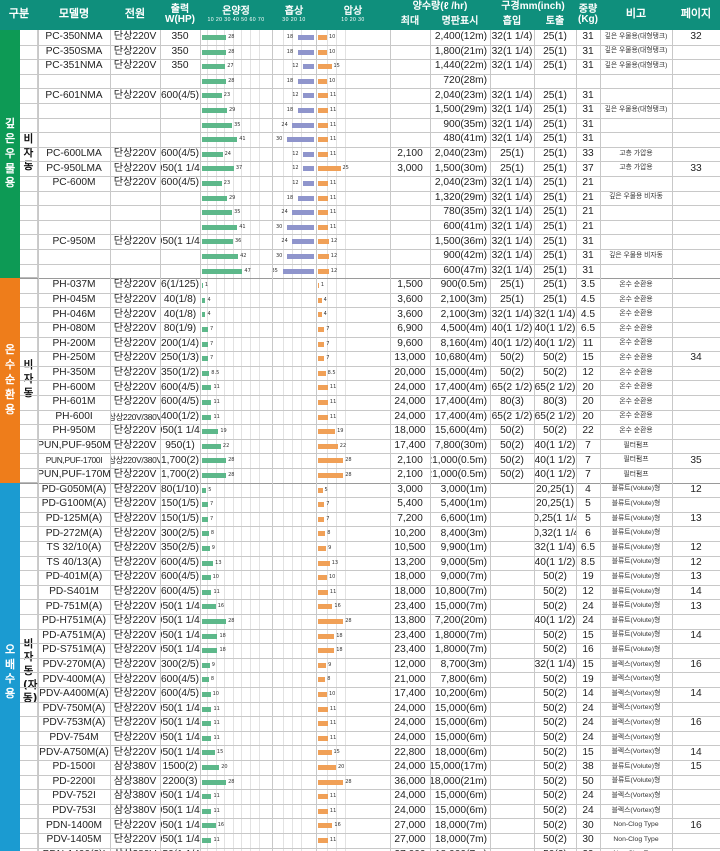 The width and height of the screenshot is (720, 851). I want to click on total-head-value: 23, so click(227, 183).